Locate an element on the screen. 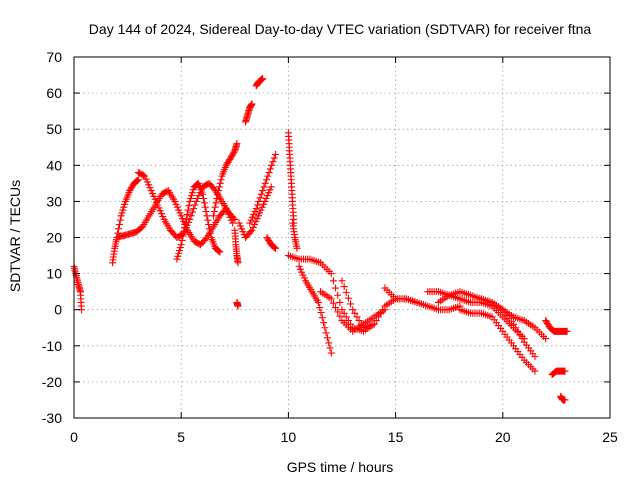  series-sat-c is located at coordinates (125, 221).